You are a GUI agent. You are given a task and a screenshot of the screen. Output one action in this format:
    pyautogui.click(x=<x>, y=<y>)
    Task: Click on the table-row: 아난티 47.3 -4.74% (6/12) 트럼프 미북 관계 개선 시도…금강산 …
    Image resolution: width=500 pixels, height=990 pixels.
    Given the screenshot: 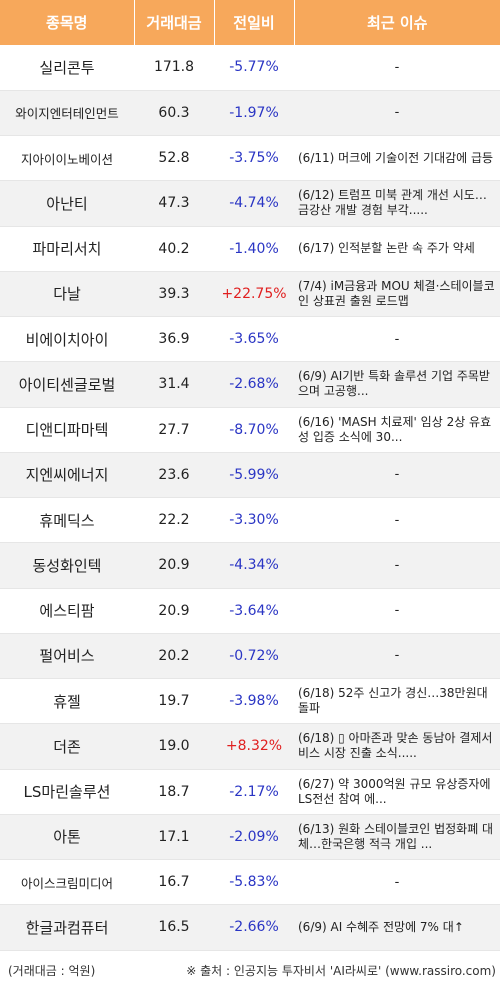 What is the action you would take?
    pyautogui.click(x=250, y=203)
    